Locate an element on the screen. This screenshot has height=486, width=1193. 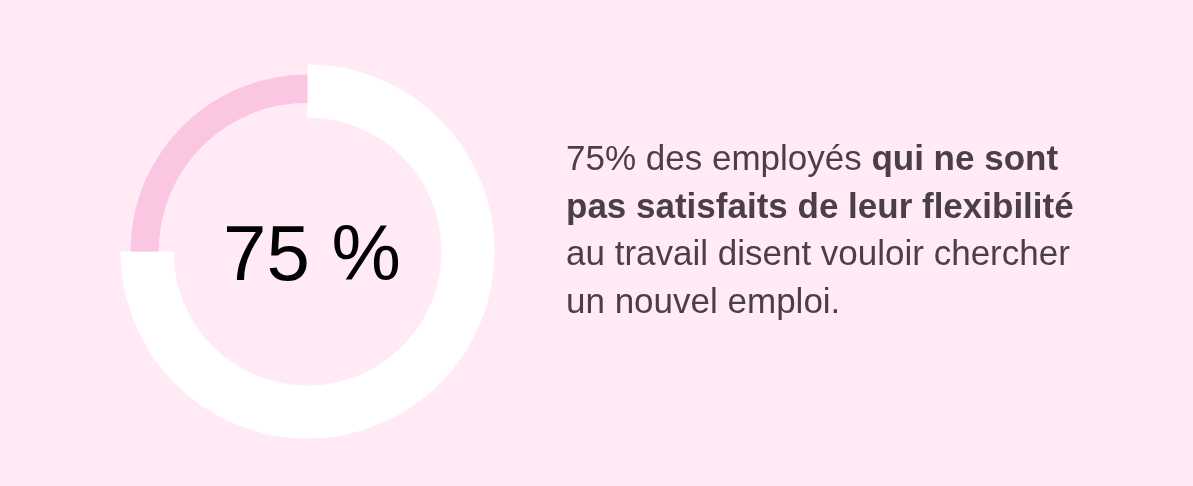
text: 75 % is located at coordinates (312, 253).